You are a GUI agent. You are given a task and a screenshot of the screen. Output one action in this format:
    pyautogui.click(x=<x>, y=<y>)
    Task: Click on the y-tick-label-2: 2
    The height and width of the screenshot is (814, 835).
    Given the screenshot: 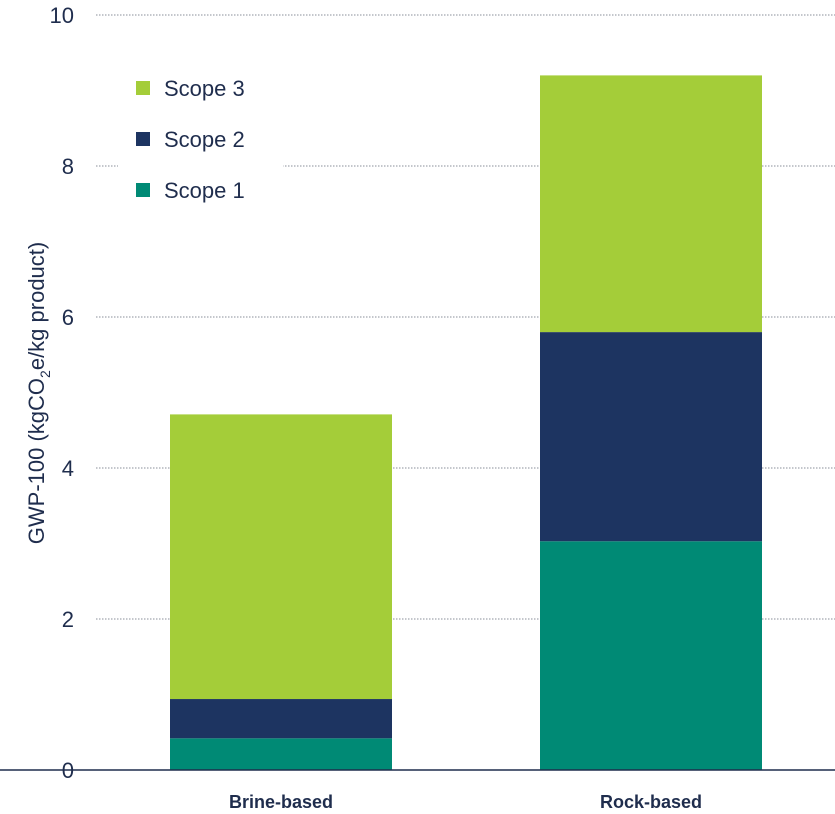 What is the action you would take?
    pyautogui.click(x=68, y=619)
    